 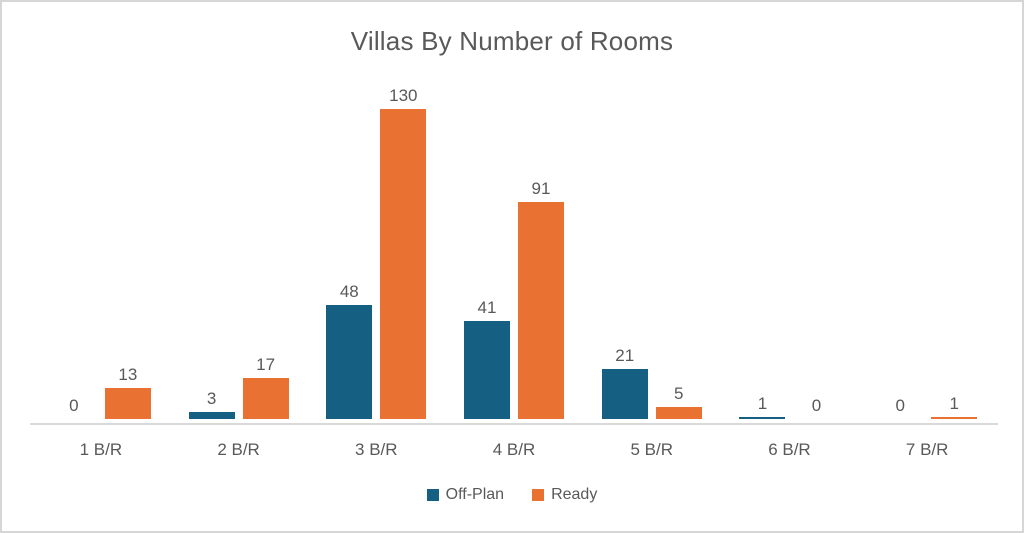 I want to click on category-label: 5 B/R, so click(x=651, y=449).